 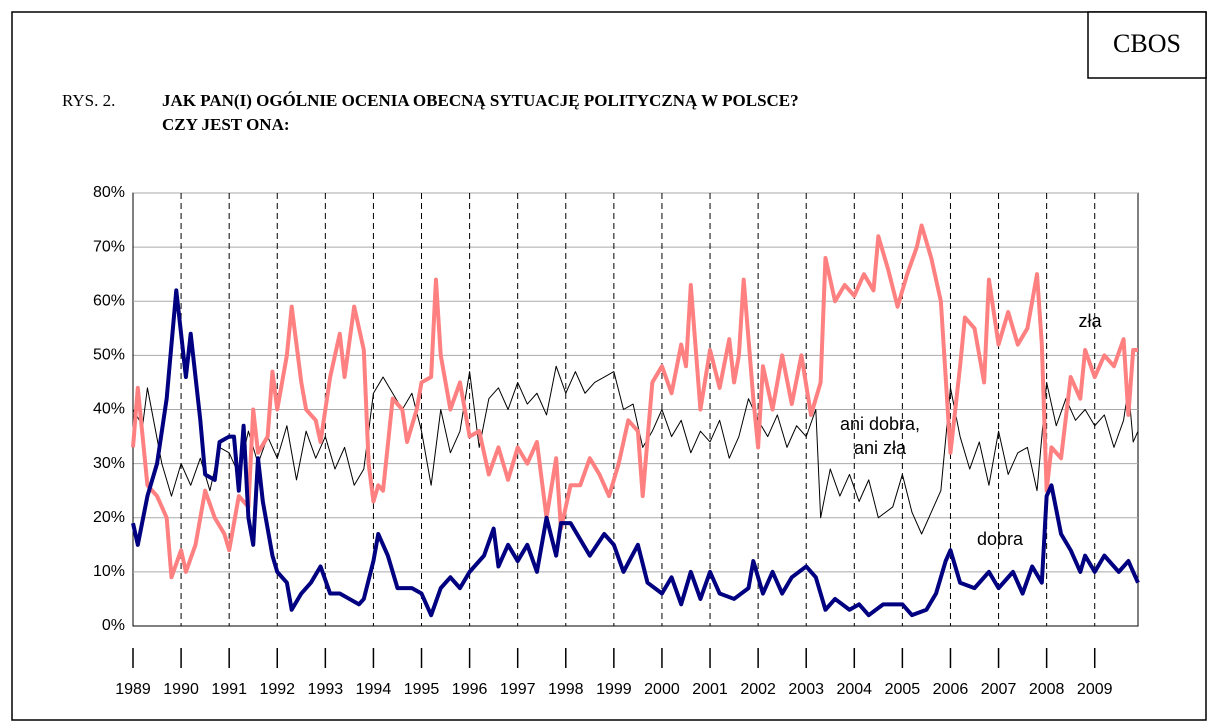 What do you see at coordinates (109, 192) in the screenshot?
I see `y-tick-label: 80%` at bounding box center [109, 192].